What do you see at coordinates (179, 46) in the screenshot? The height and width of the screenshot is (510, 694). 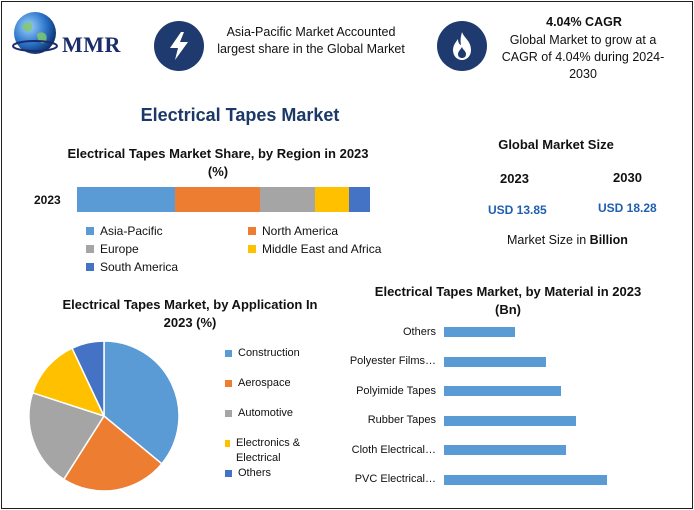 I see `lightning-bolt-icon` at bounding box center [179, 46].